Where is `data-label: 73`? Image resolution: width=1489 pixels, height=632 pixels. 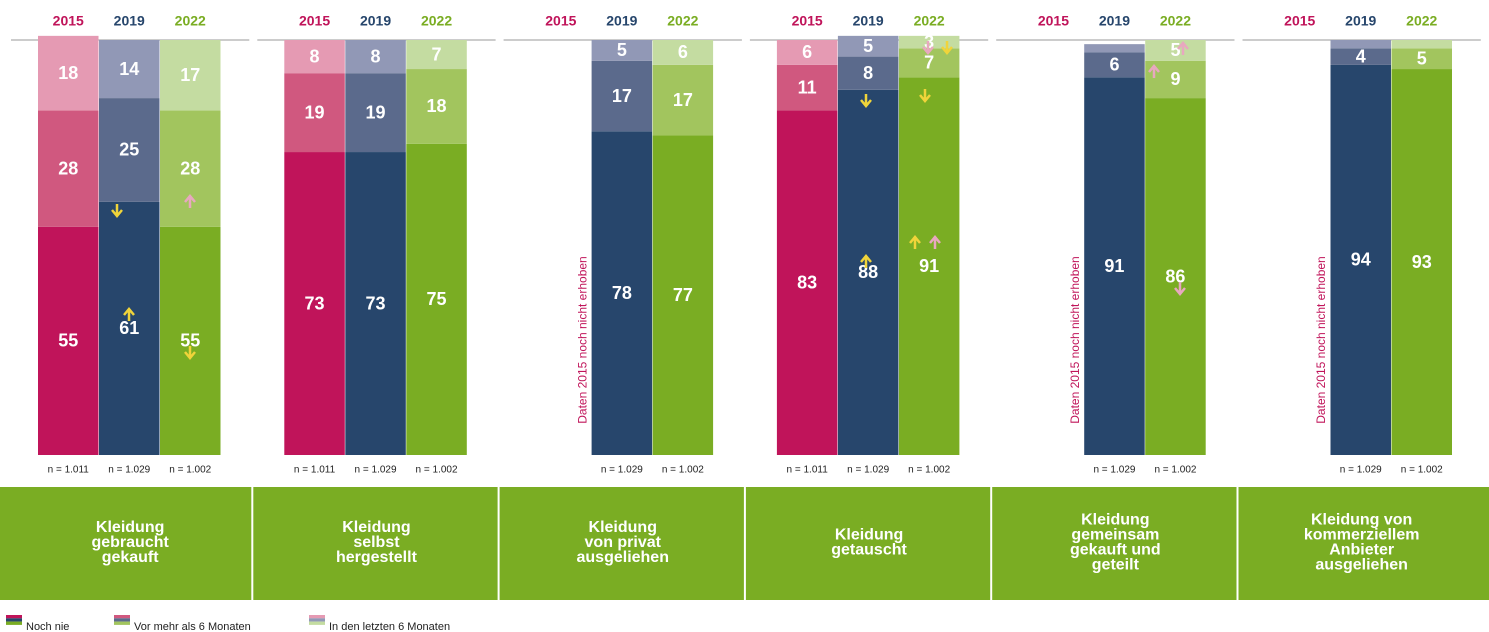
data-label: 73 is located at coordinates (376, 303).